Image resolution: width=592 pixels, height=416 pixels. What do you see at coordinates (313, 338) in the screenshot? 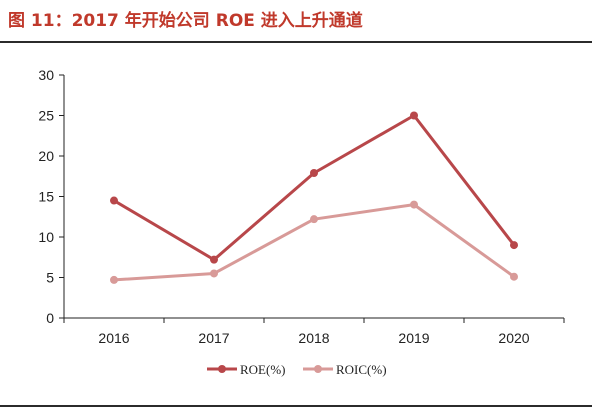
I see `x-tick-label: 2018` at bounding box center [313, 338].